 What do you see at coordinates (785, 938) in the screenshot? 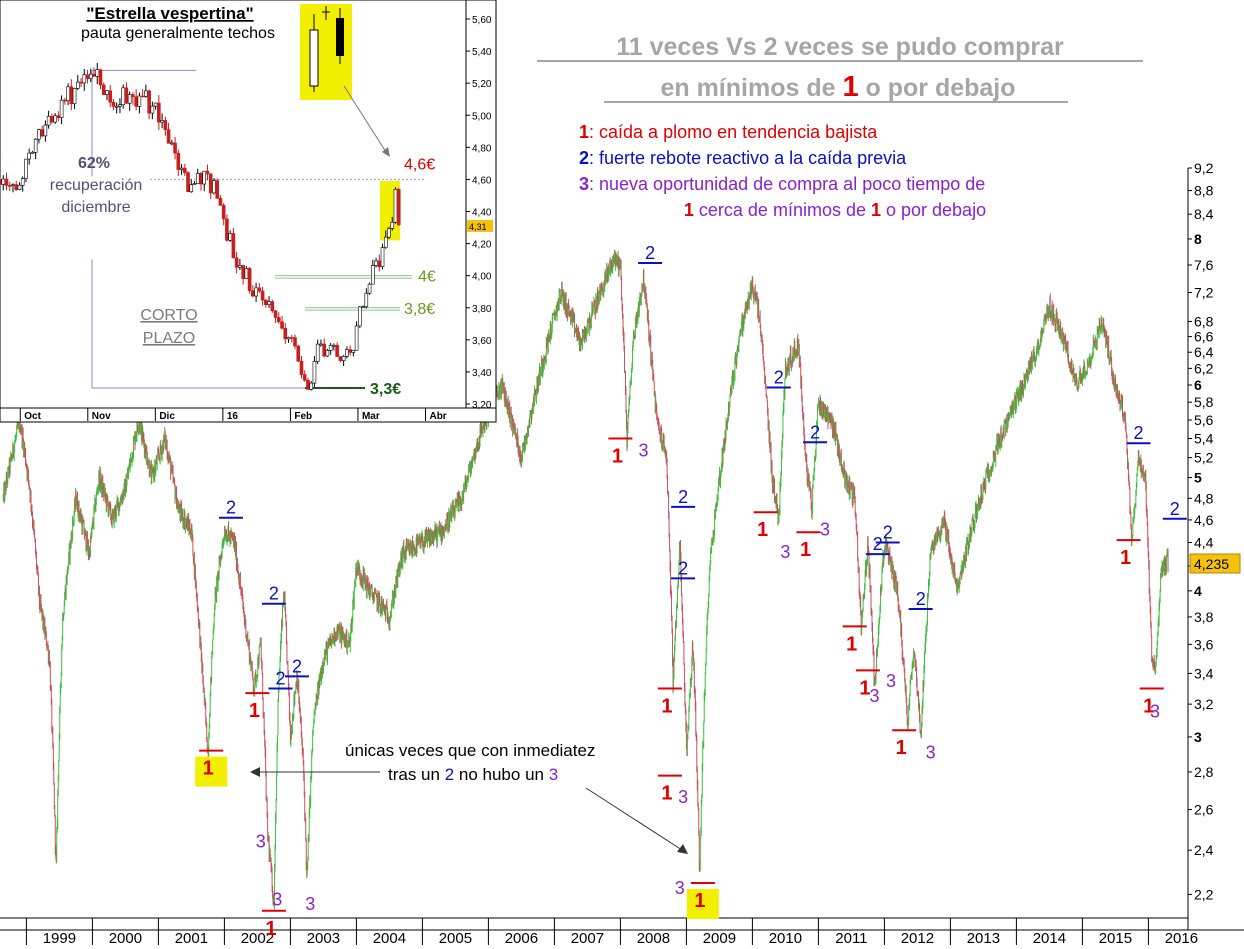
I see `main-x-tick-label: 2010` at bounding box center [785, 938].